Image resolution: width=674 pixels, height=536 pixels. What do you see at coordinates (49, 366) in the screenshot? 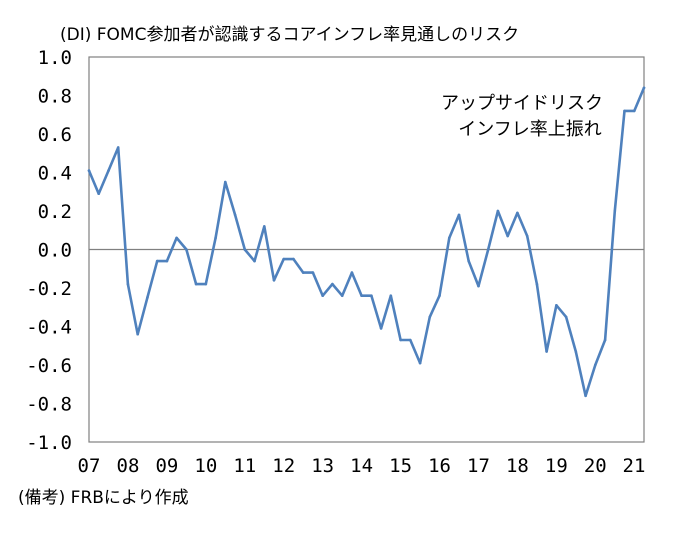
I see `y-tick-label: -0.6` at bounding box center [49, 366].